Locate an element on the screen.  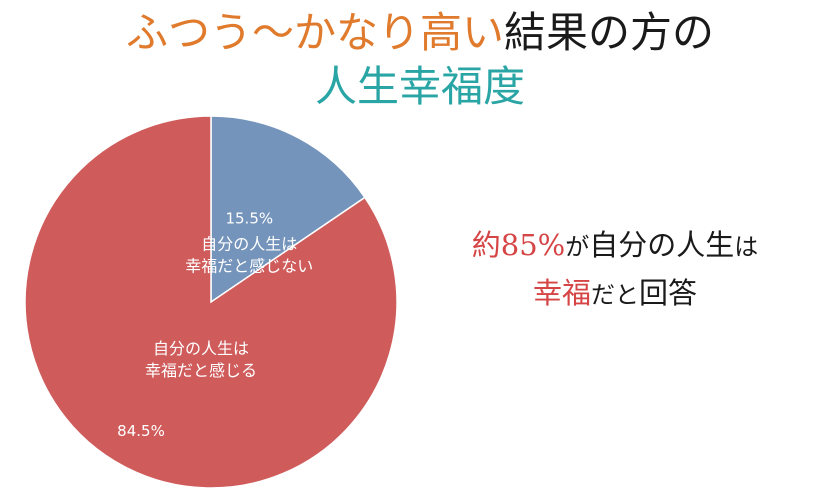
note-line-1: 約85%が自分の人生は is located at coordinates (615, 246).